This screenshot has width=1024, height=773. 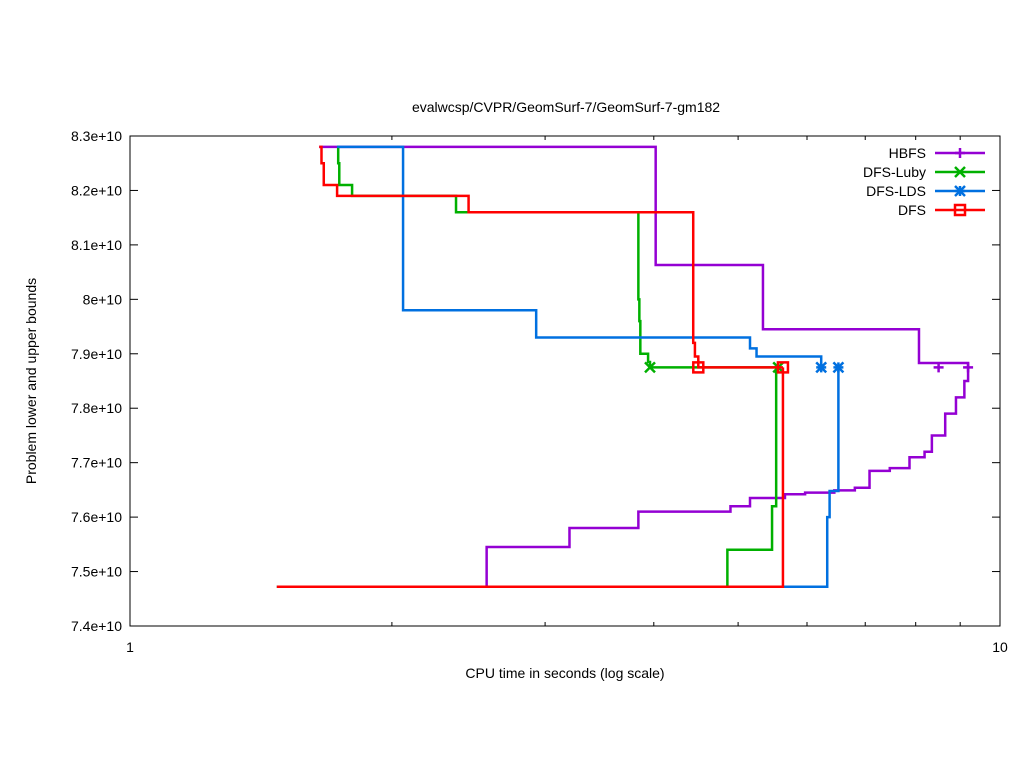 I want to click on y-tick-label: 8e+10, so click(x=103, y=299).